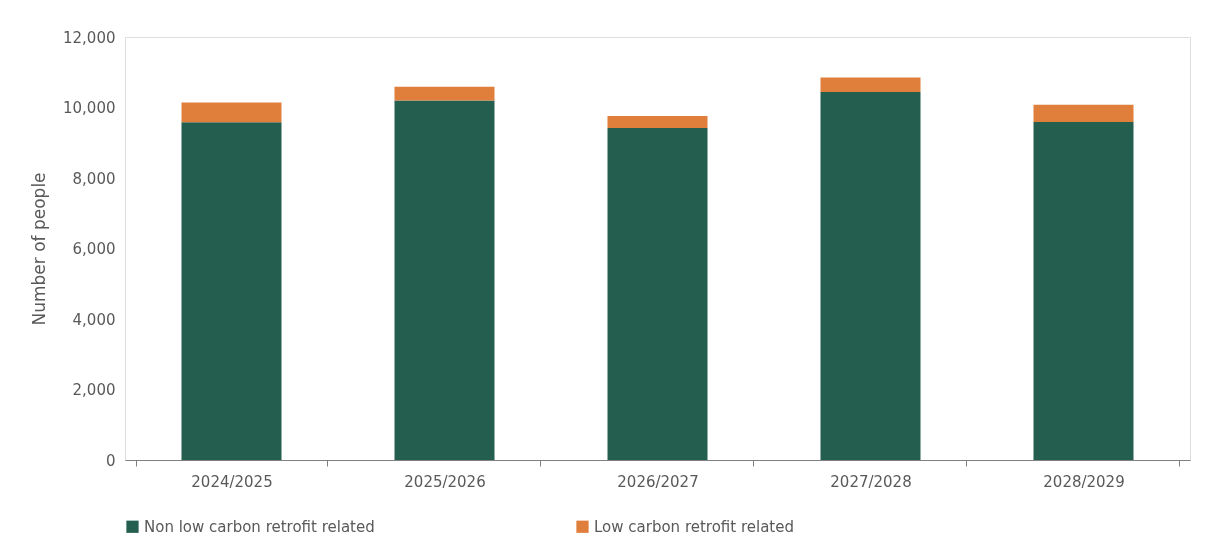 Image resolution: width=1215 pixels, height=555 pixels. I want to click on y-tick-label: 8,000, so click(94, 178).